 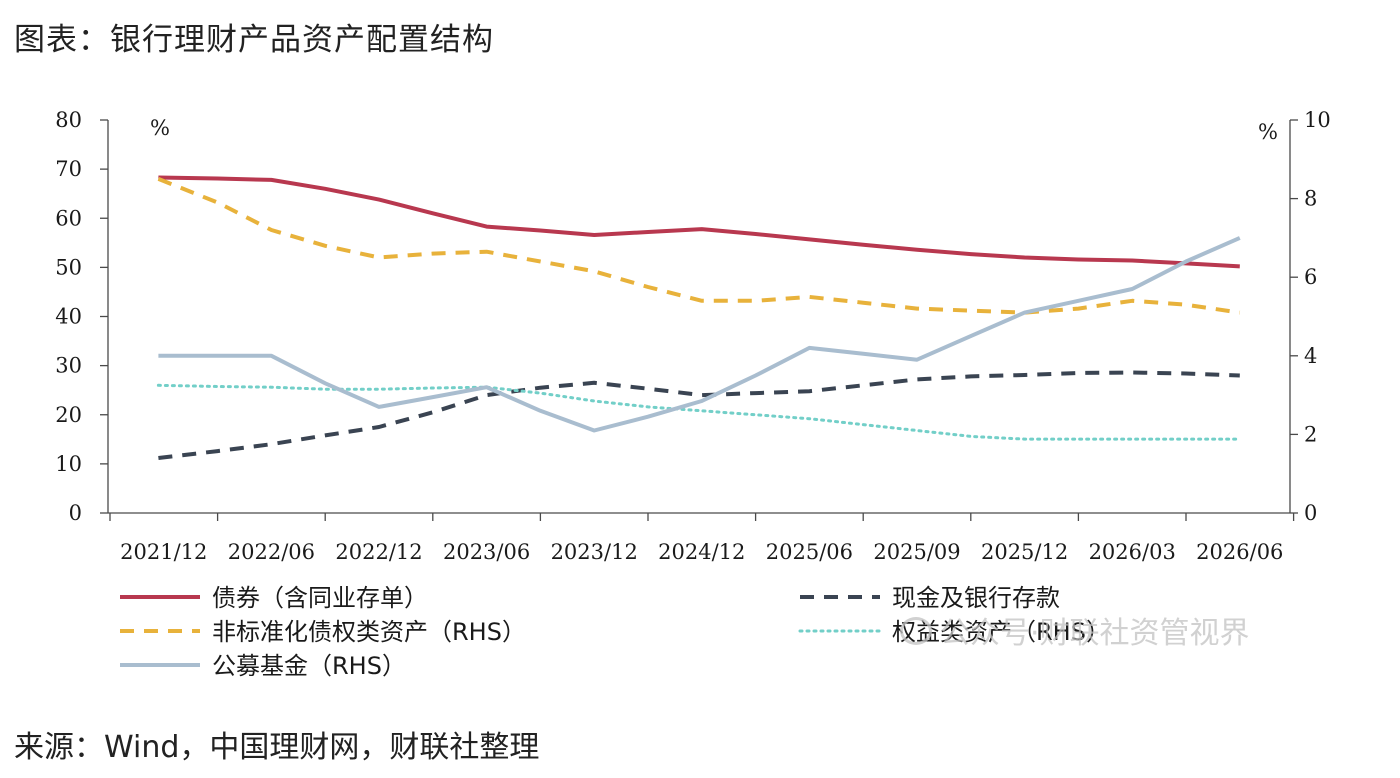 I want to click on y-tick-label-right: 4, so click(x=1310, y=356).